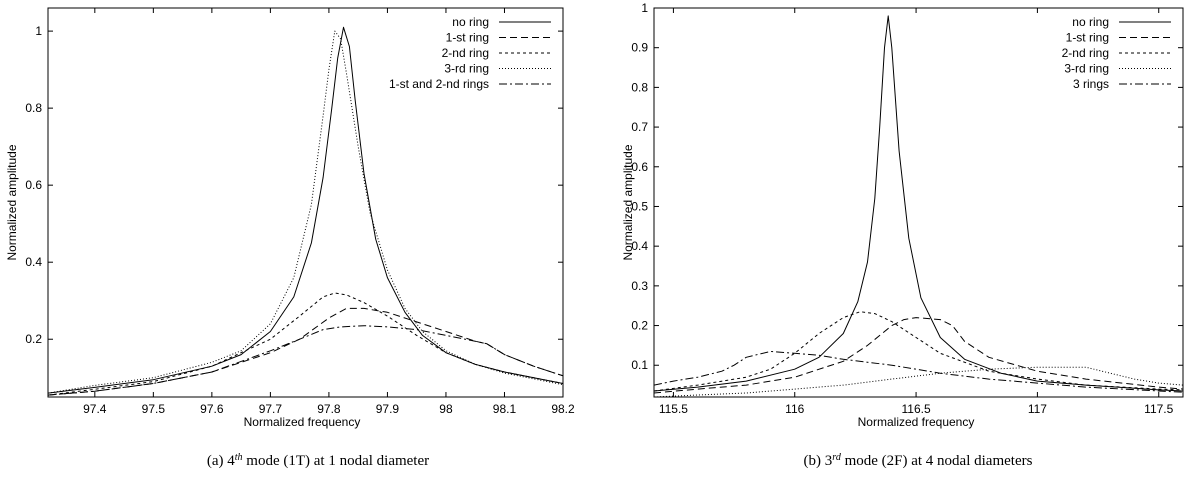 The width and height of the screenshot is (1192, 478). Describe the element at coordinates (639, 127) in the screenshot. I see `y-tick-label: 0.7` at that location.